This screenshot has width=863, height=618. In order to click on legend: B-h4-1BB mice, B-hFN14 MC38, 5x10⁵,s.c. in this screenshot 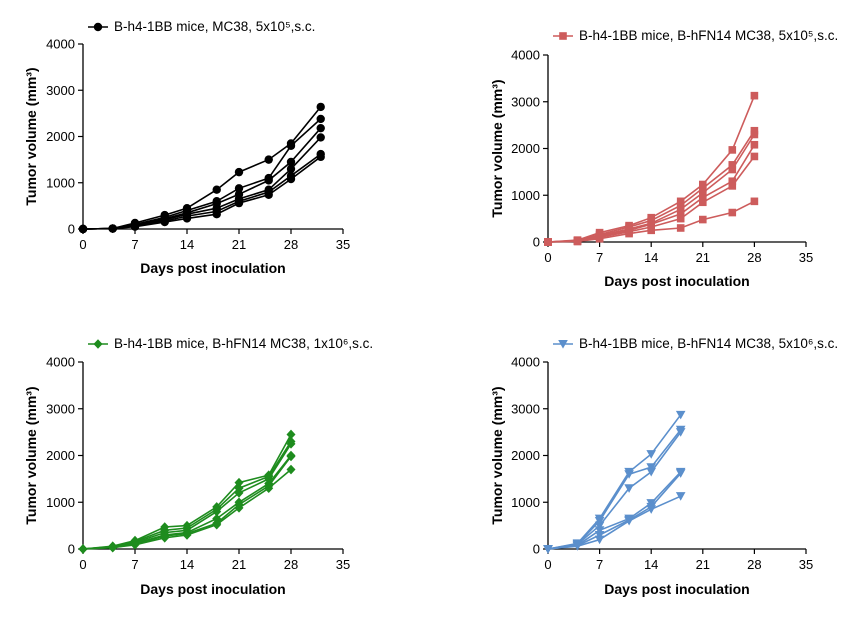, I will do `click(695, 35)`.